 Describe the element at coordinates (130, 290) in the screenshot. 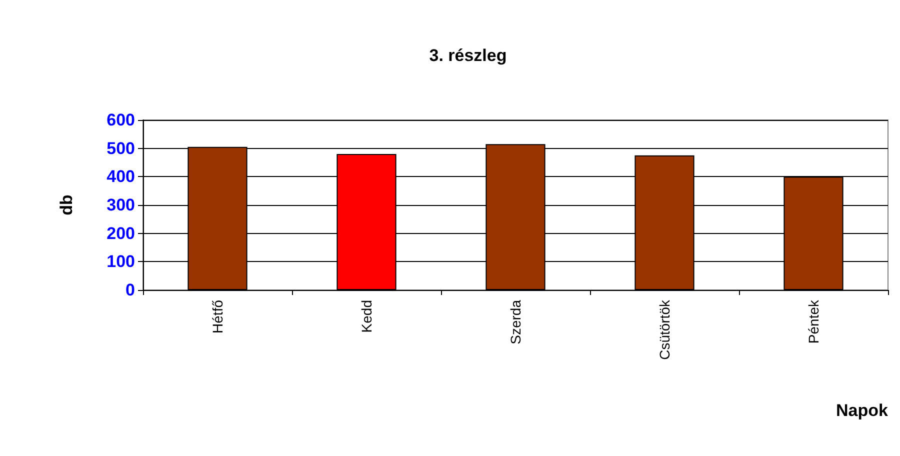

I see `y-tick-label: 0` at that location.